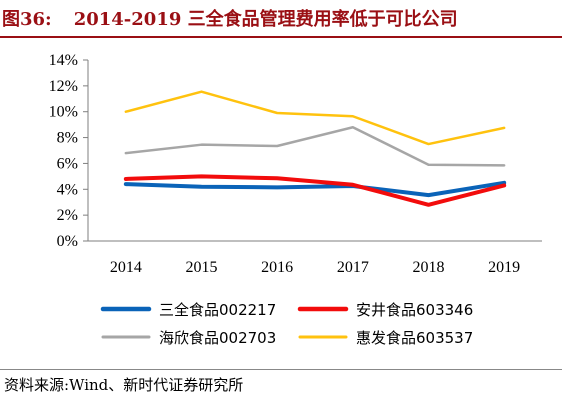 The image size is (562, 410). I want to click on y-tick-label: 12%, so click(63, 86).